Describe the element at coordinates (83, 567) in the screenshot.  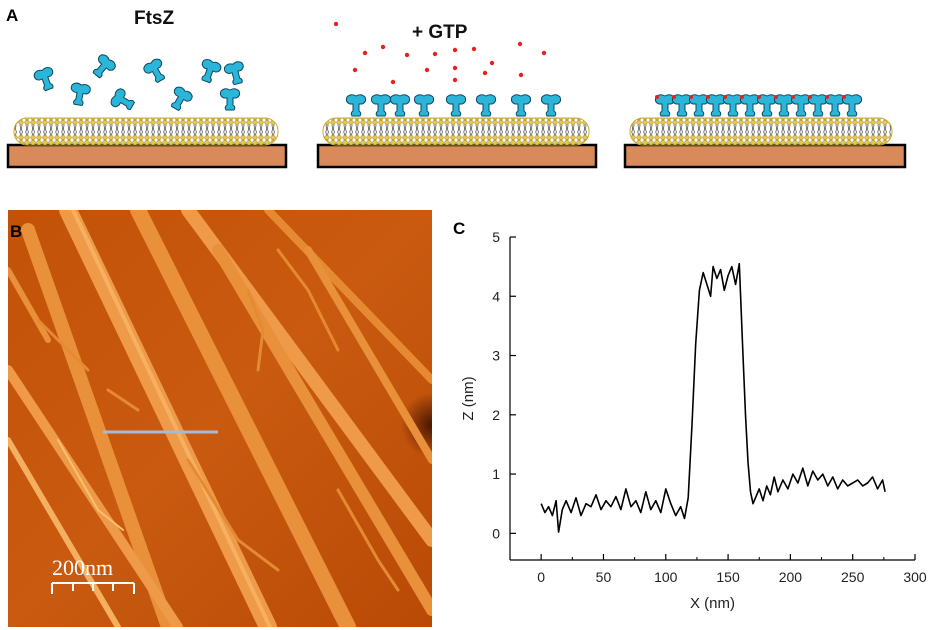
I see `scale-bar-label: 200nm` at that location.